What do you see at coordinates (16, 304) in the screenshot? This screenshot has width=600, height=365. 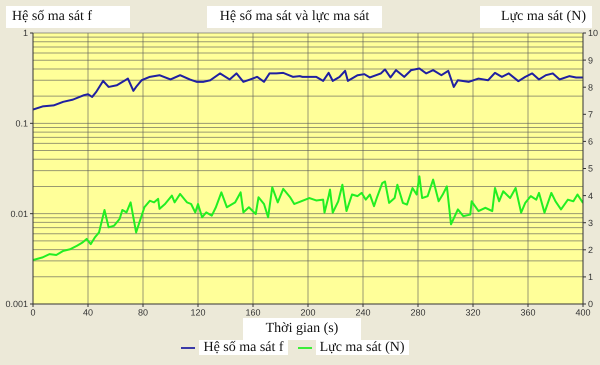 I see `y-tick-label: 0.001` at bounding box center [16, 304].